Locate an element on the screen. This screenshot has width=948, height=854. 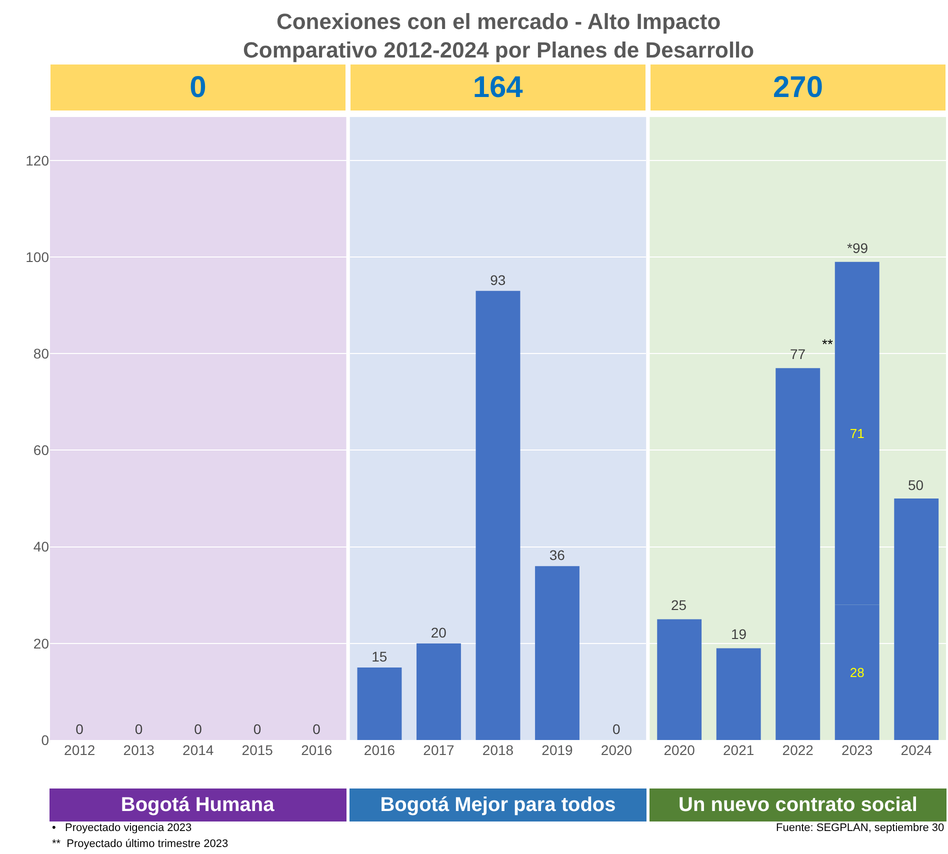
y-tick-label: 120 is located at coordinates (38, 160).